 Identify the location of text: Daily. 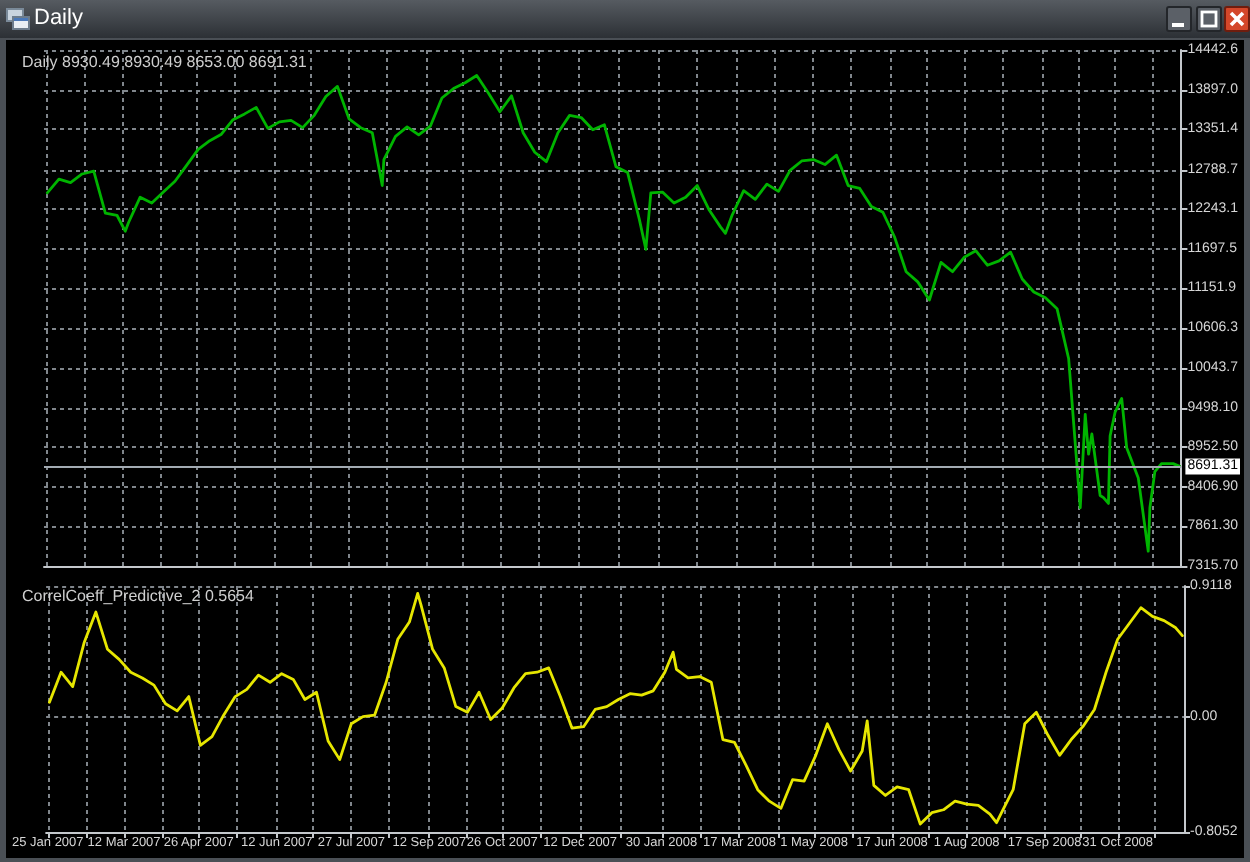
(58, 19).